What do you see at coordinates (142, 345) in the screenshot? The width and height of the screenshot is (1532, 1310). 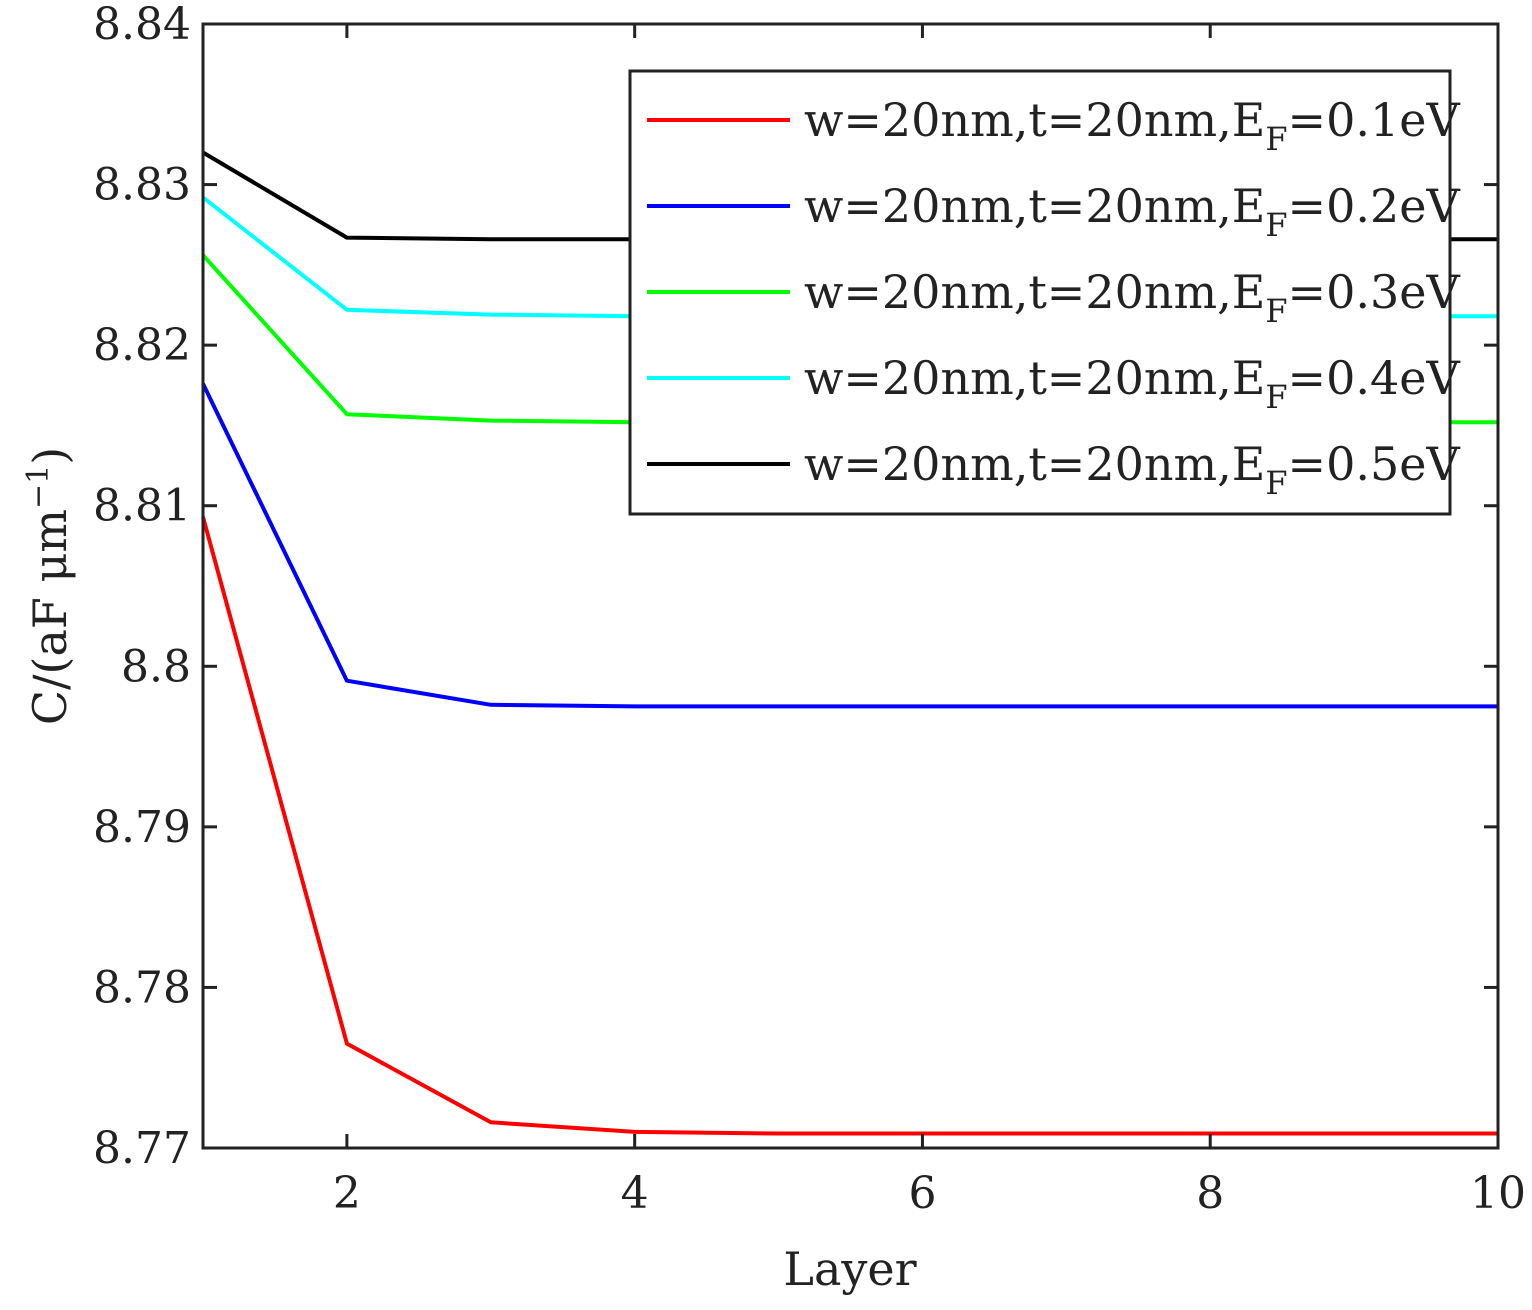 I see `y-tick-label: 8.82` at bounding box center [142, 345].